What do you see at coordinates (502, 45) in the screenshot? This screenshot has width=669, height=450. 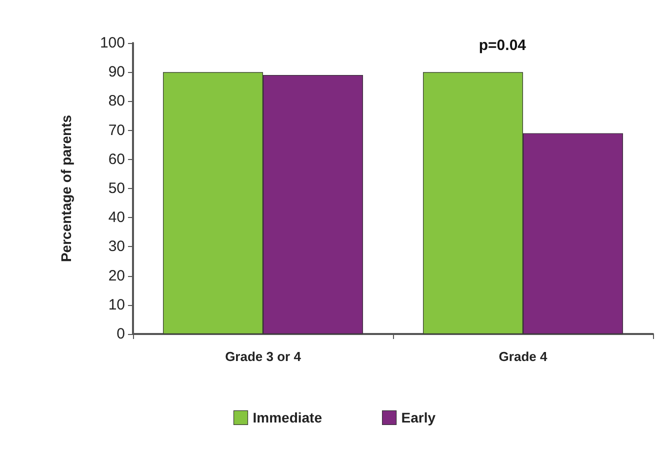 I see `annotation: p=0.04` at bounding box center [502, 45].